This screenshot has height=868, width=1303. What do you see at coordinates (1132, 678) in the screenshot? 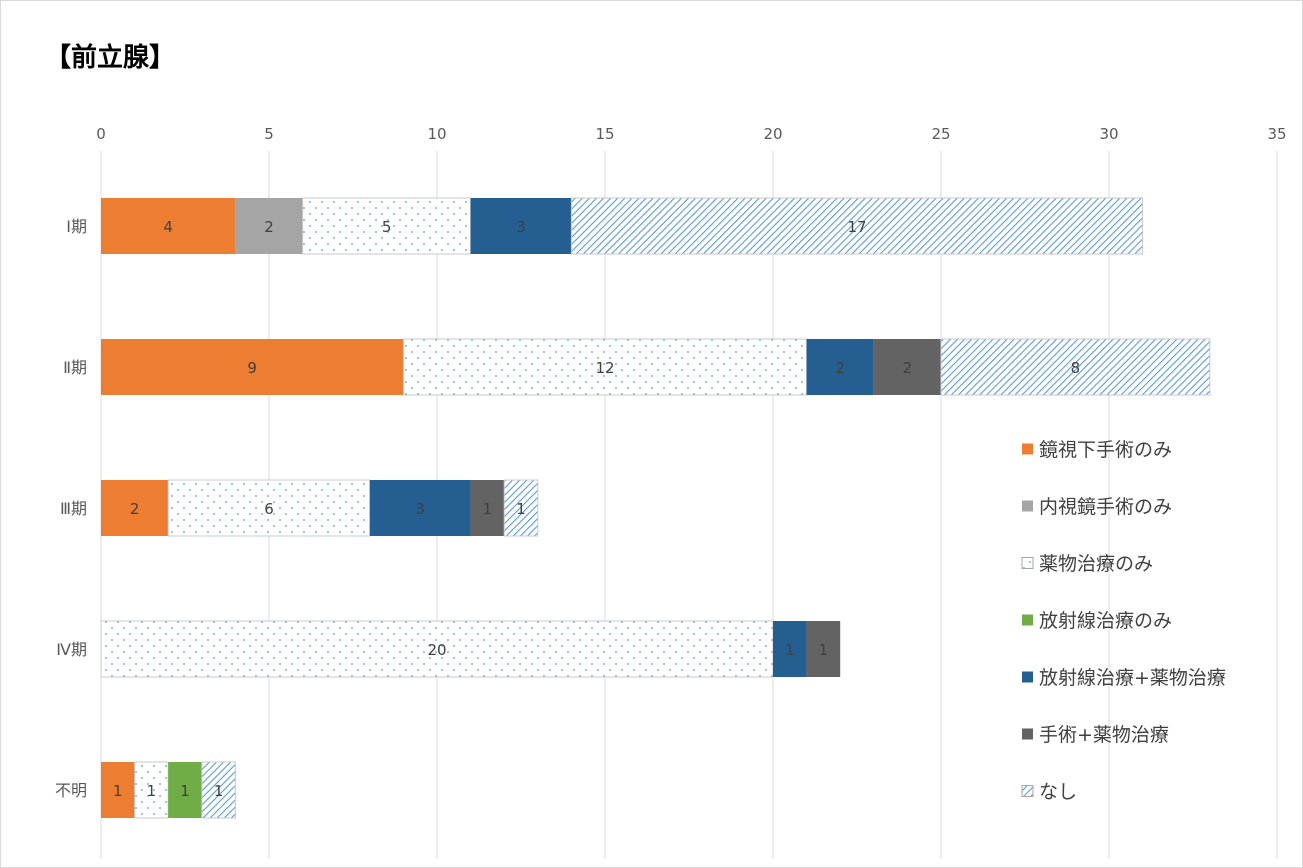
I see `legend-label-4: 放射線治療+薬物治療` at bounding box center [1132, 678].